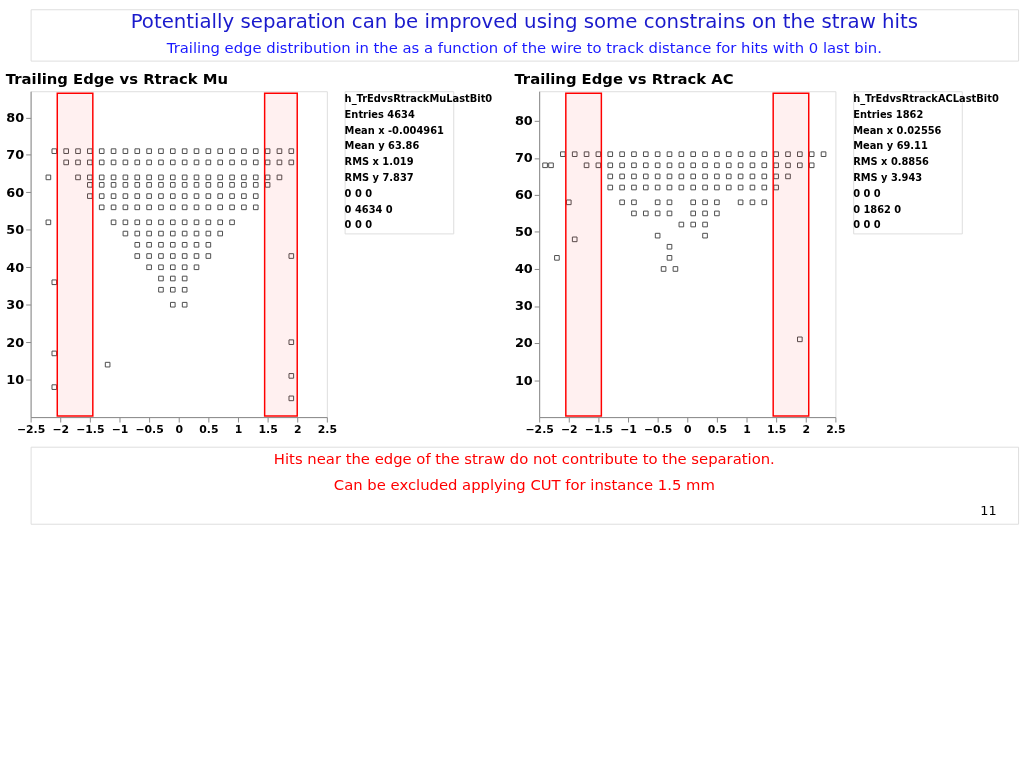 The width and height of the screenshot is (1024, 768). Describe the element at coordinates (524, 22) in the screenshot. I see `text: Potentially separation can be improved using some constrains on the straw hits` at that location.